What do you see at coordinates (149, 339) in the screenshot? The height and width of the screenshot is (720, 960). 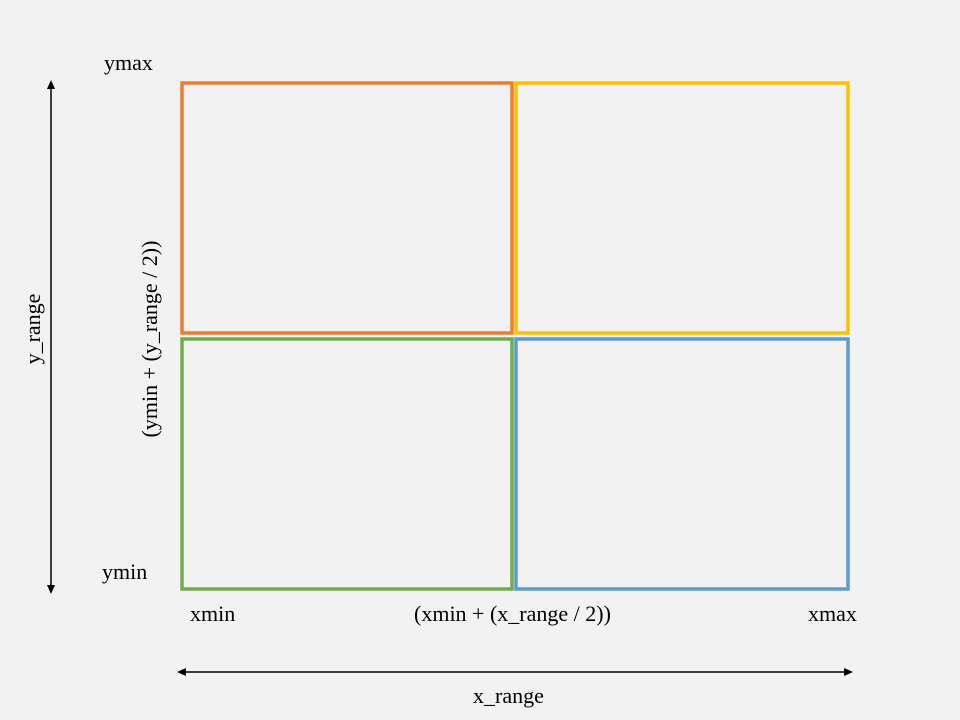 I see `ymid-label: (ymin + (y_range / 2))` at bounding box center [149, 339].